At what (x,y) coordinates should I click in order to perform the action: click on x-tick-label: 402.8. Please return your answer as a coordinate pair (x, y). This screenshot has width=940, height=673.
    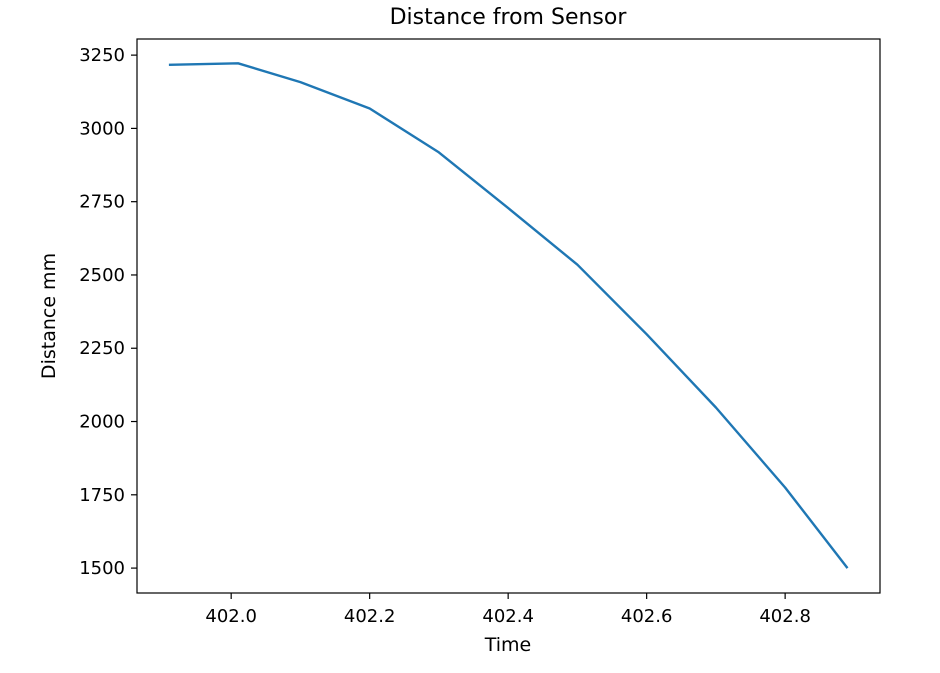
    Looking at the image, I should click on (785, 616).